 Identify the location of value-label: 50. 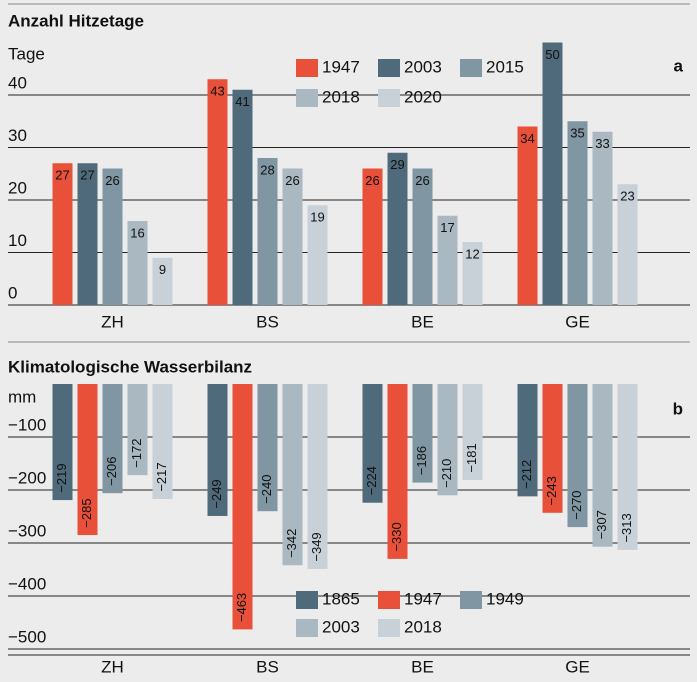
(552, 54).